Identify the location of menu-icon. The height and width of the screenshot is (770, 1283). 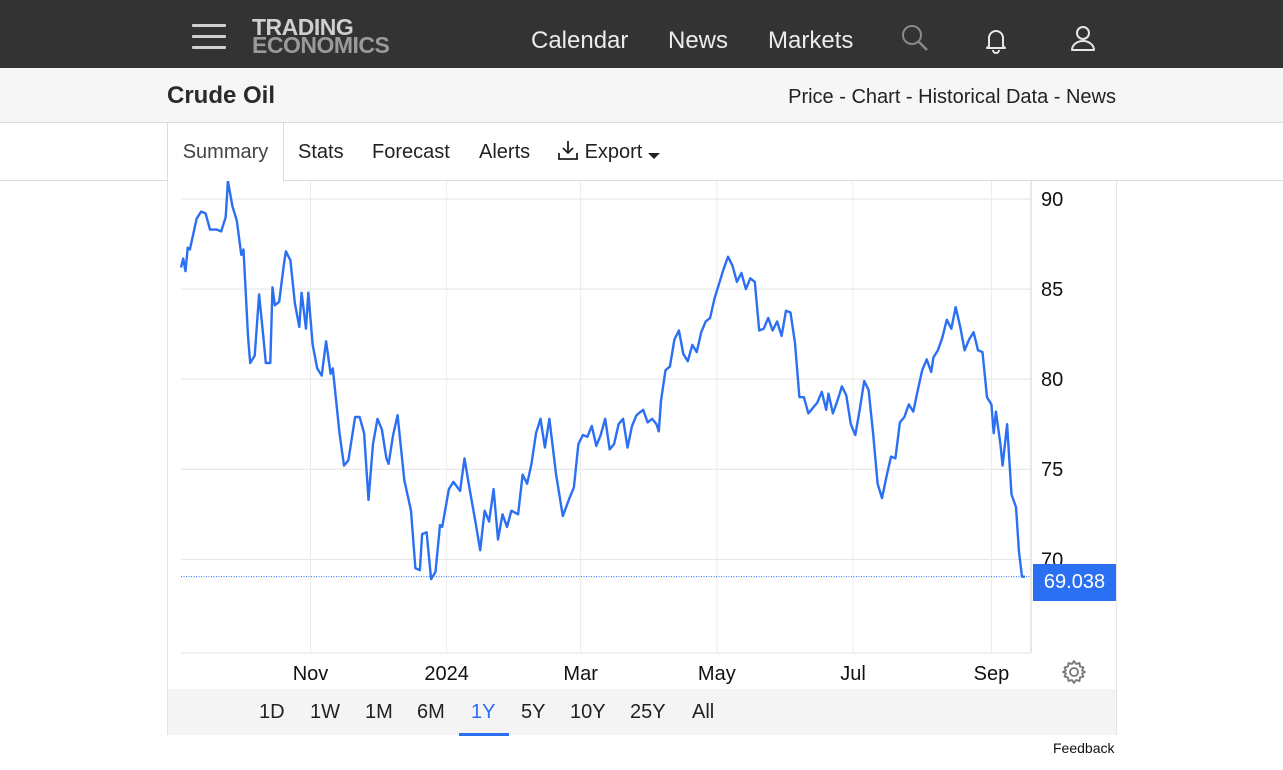
(209, 38).